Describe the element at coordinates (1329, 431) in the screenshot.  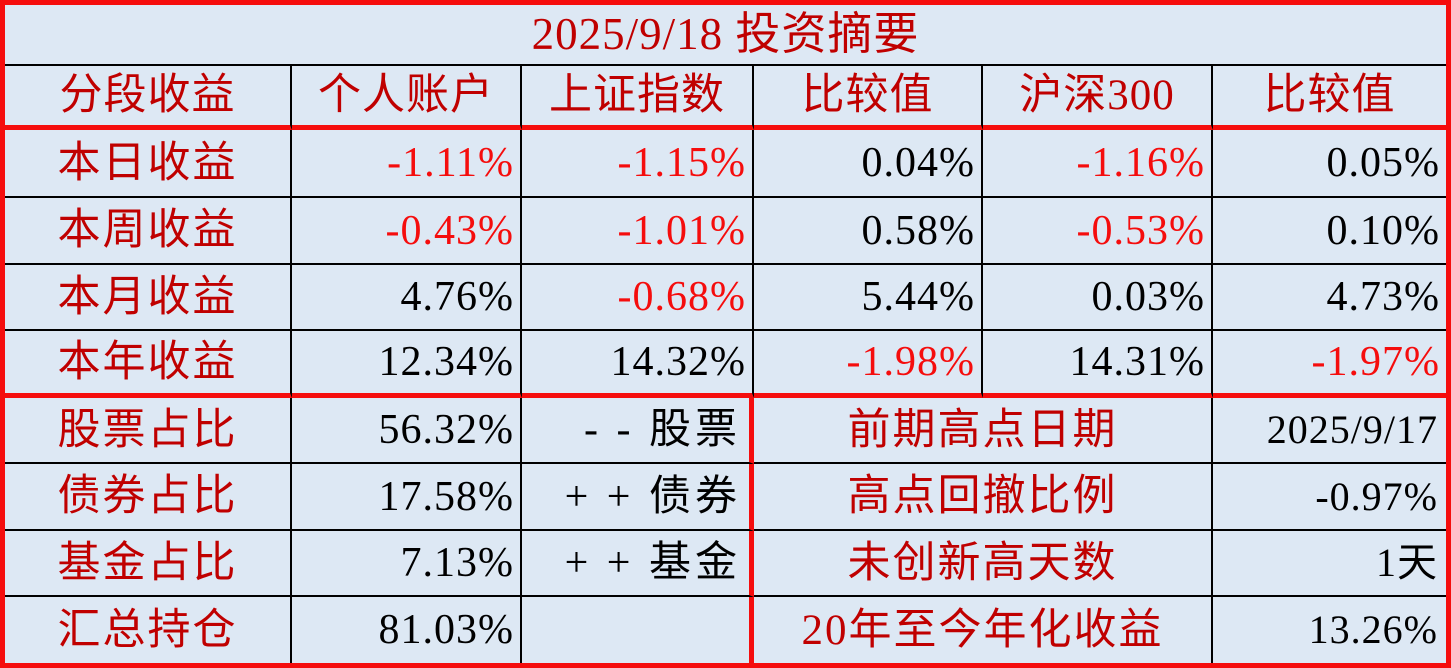
I see `metric-value: 2025/9/17` at that location.